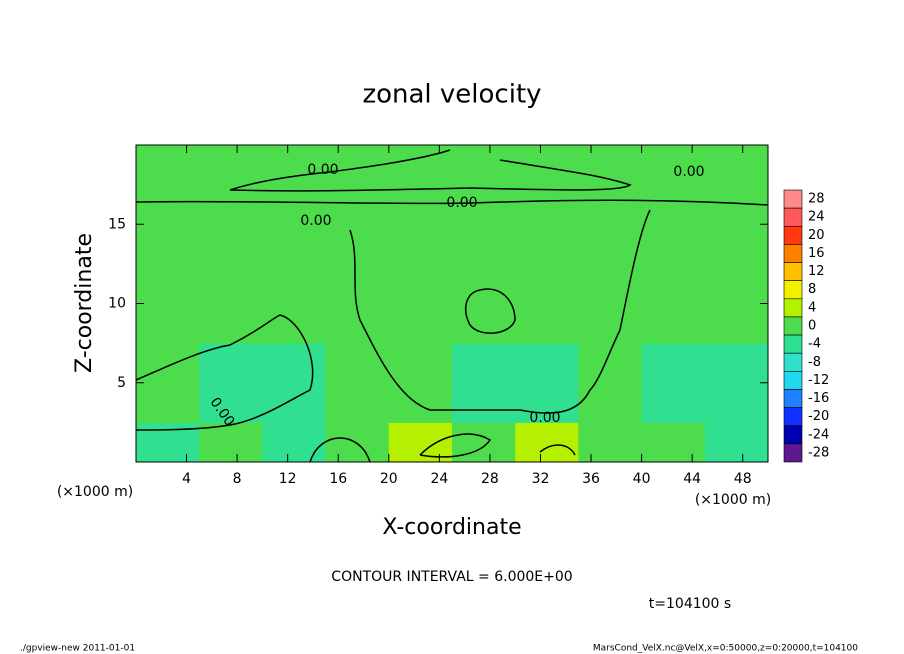 This screenshot has height=654, width=904. I want to click on time-label: t=104100 s, so click(690, 604).